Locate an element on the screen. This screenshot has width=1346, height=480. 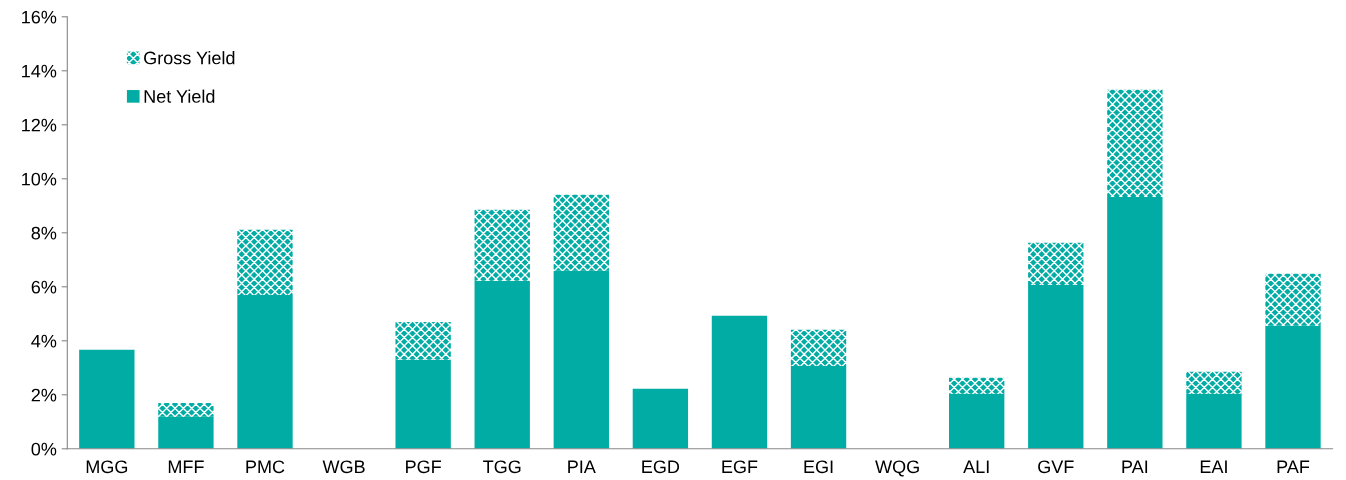
y-tick-label: 14% is located at coordinates (39, 71).